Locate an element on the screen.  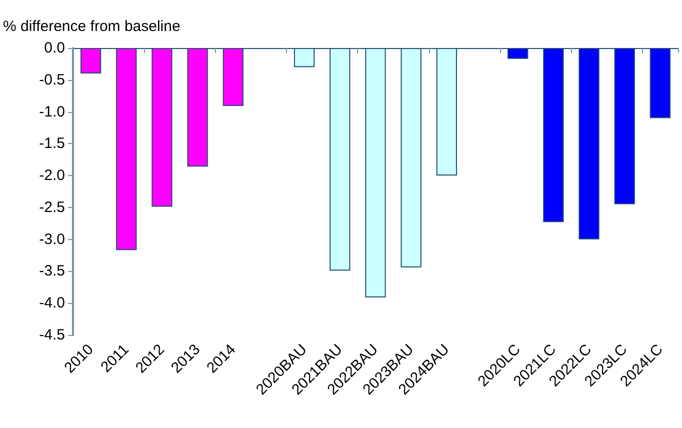
y-tick-label: -1.0 is located at coordinates (52, 111).